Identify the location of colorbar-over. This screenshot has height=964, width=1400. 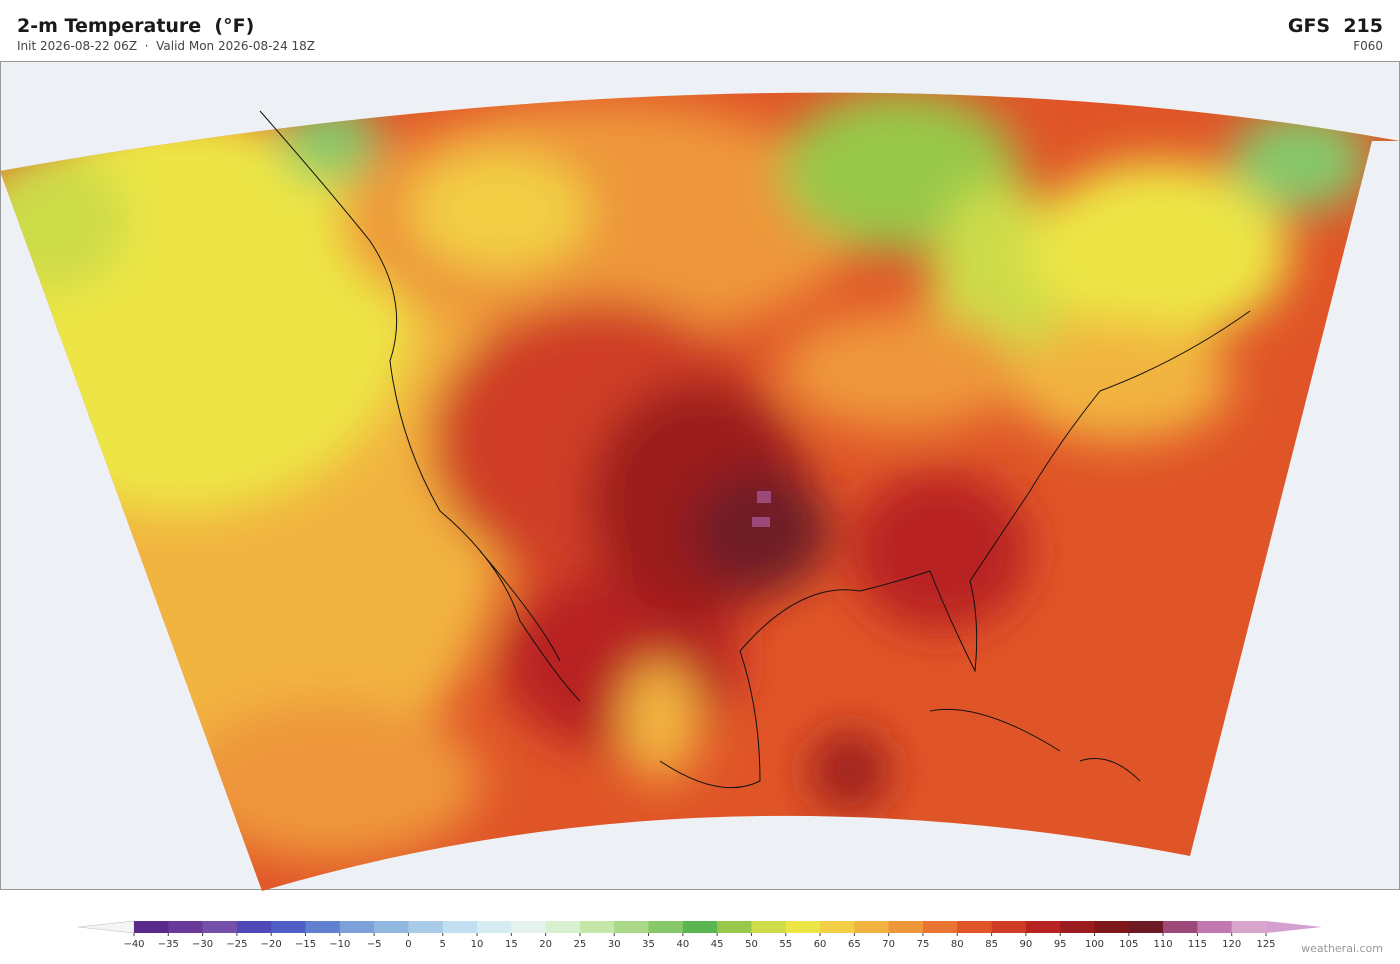
(1294, 927).